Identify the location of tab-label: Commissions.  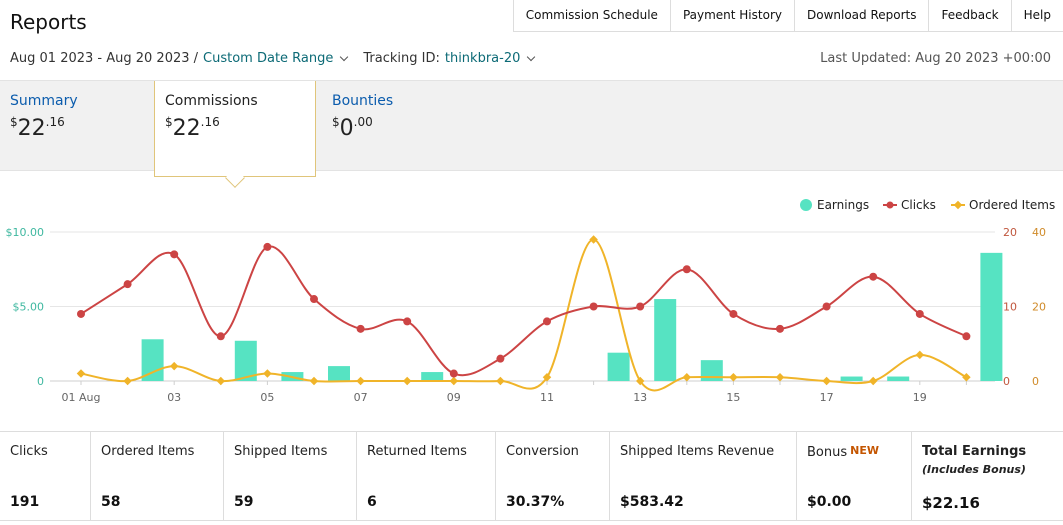
(211, 101).